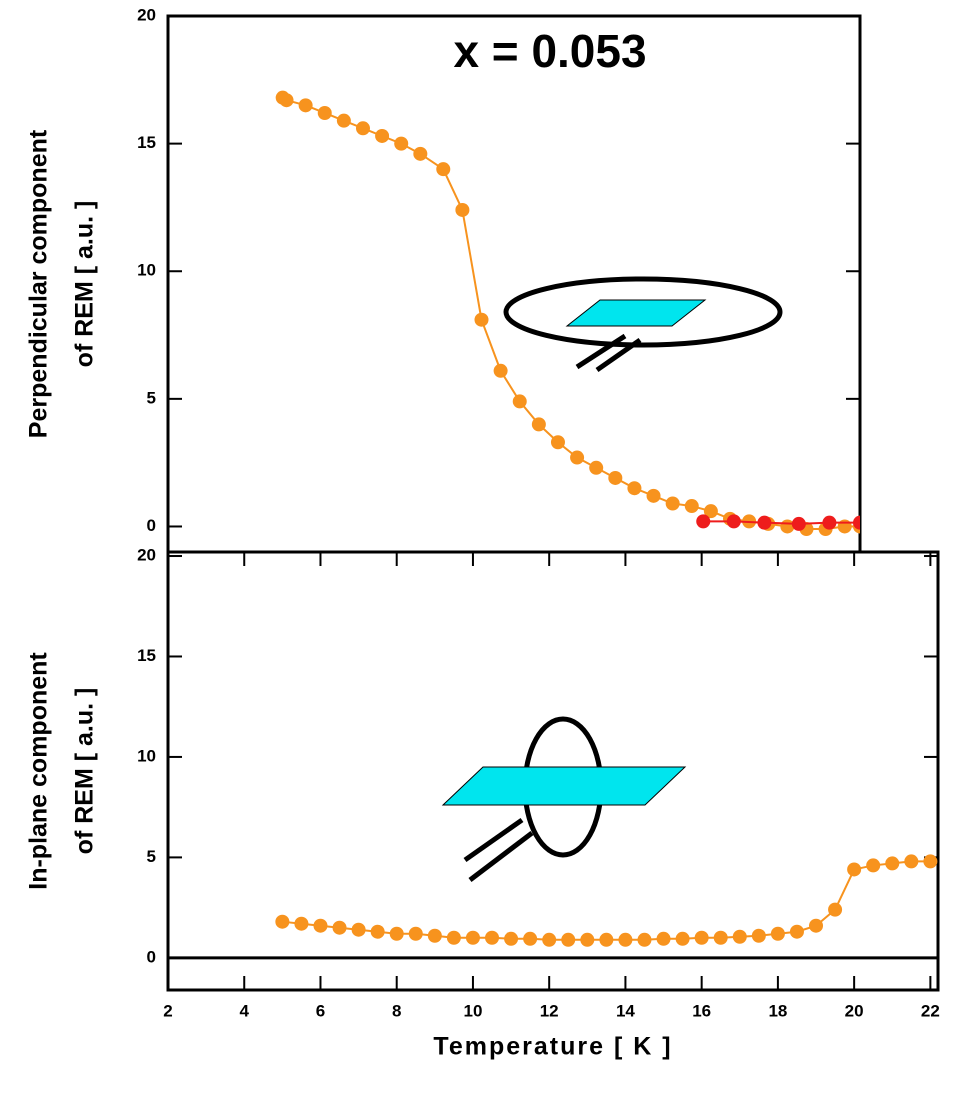  I want to click on x-tick-label: 18, so click(777, 1010).